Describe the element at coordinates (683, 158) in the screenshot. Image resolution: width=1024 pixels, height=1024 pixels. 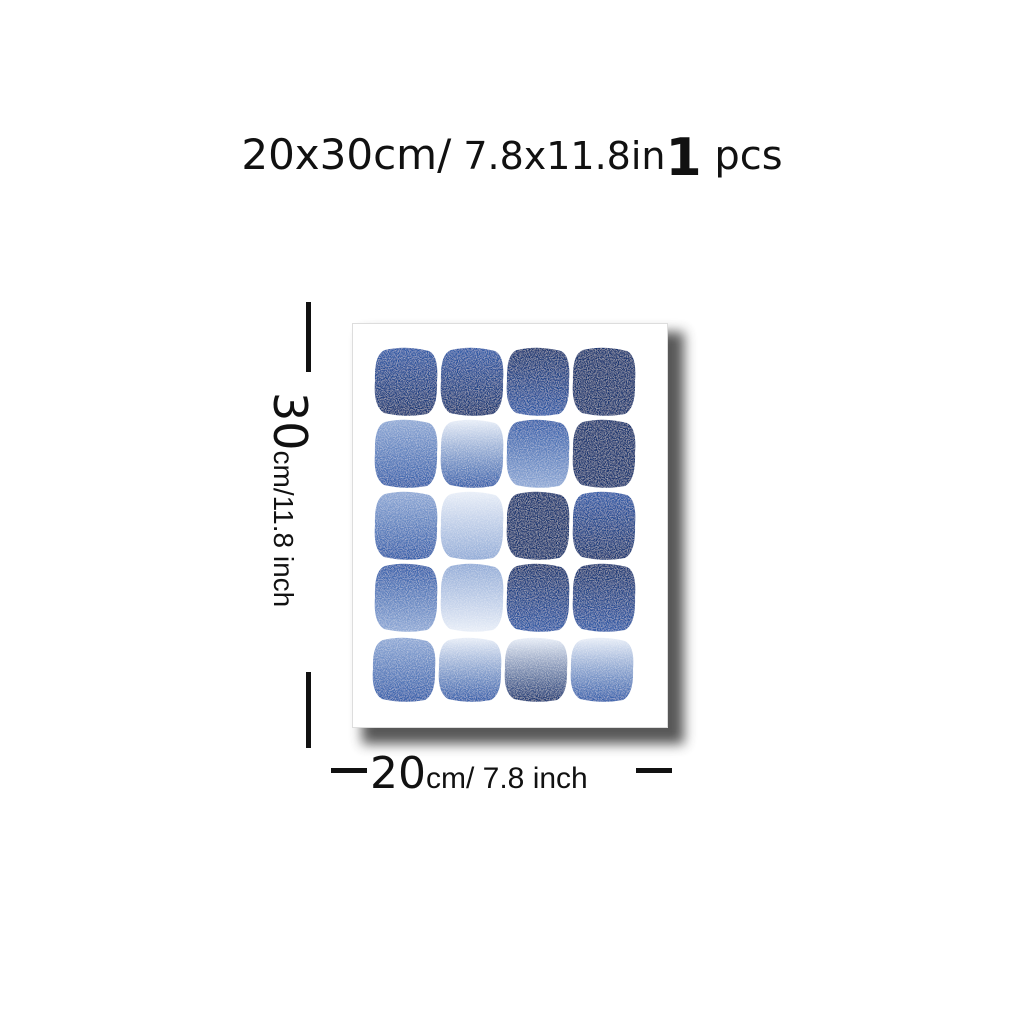
I see `quantity-number: 1` at that location.